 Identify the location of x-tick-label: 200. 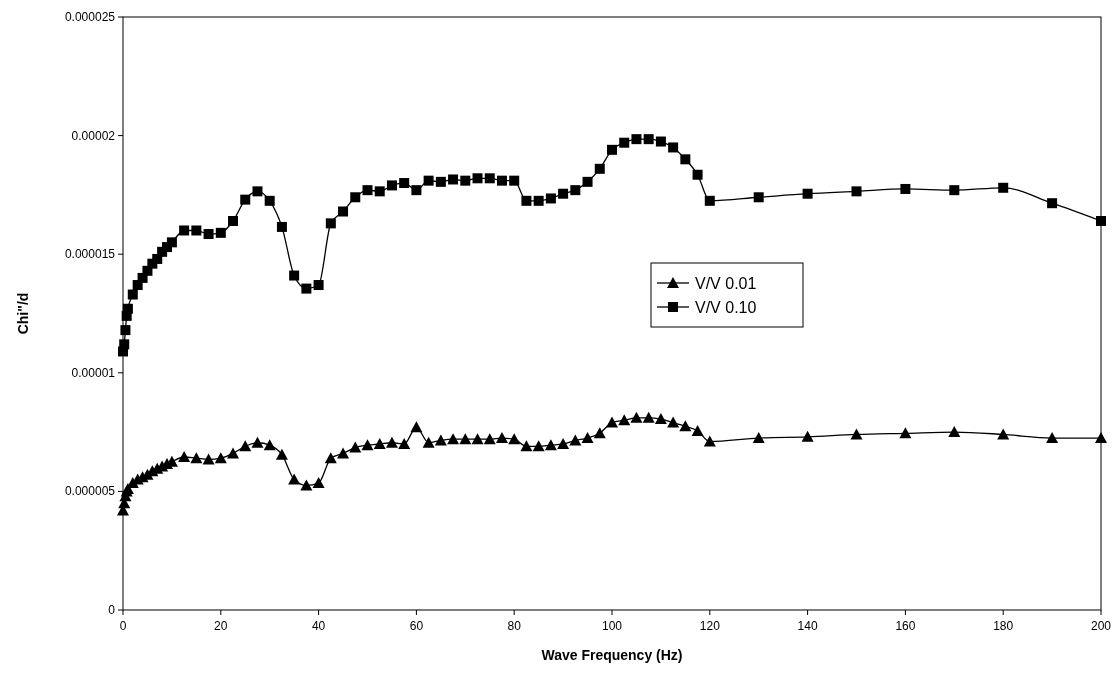
(1101, 626).